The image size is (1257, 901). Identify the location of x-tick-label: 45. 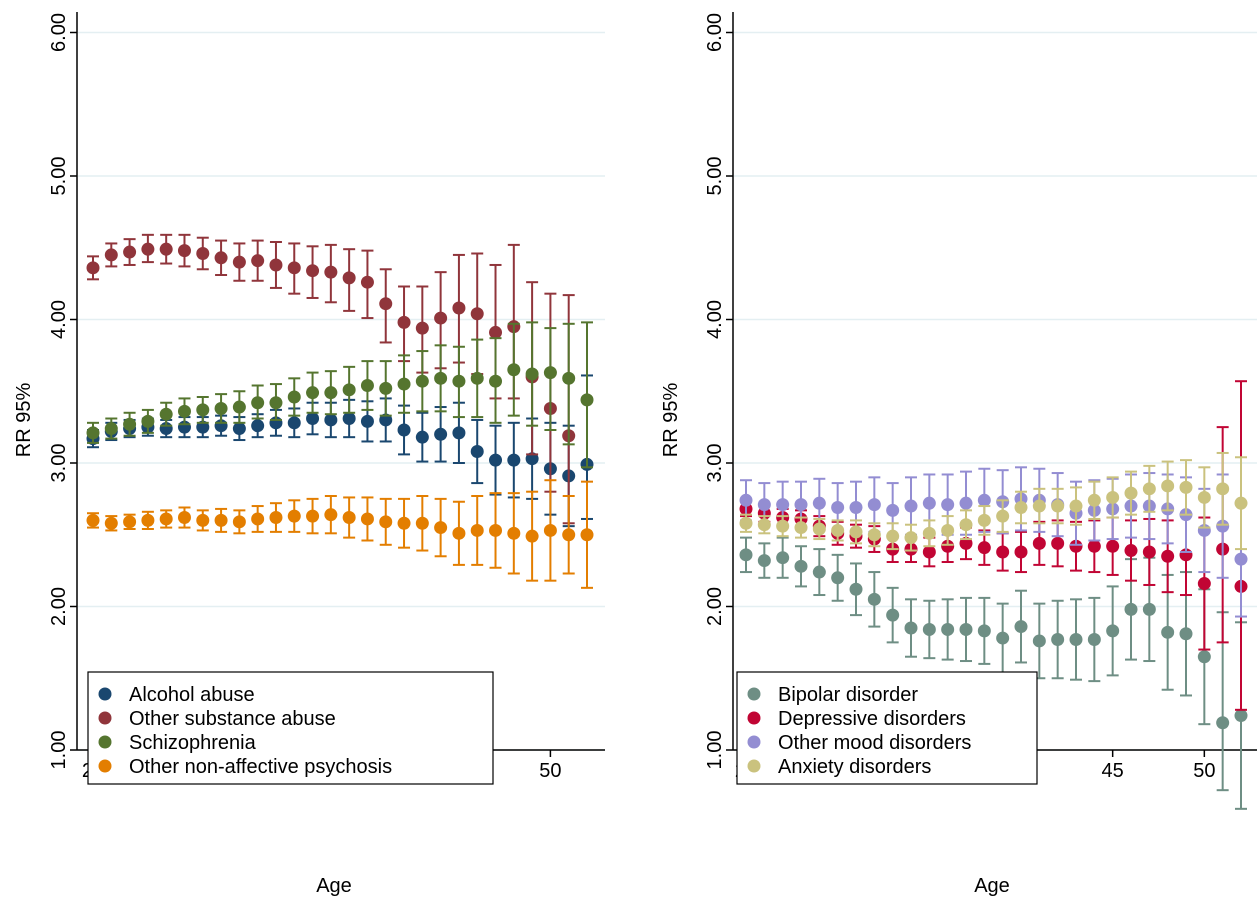
(1113, 771).